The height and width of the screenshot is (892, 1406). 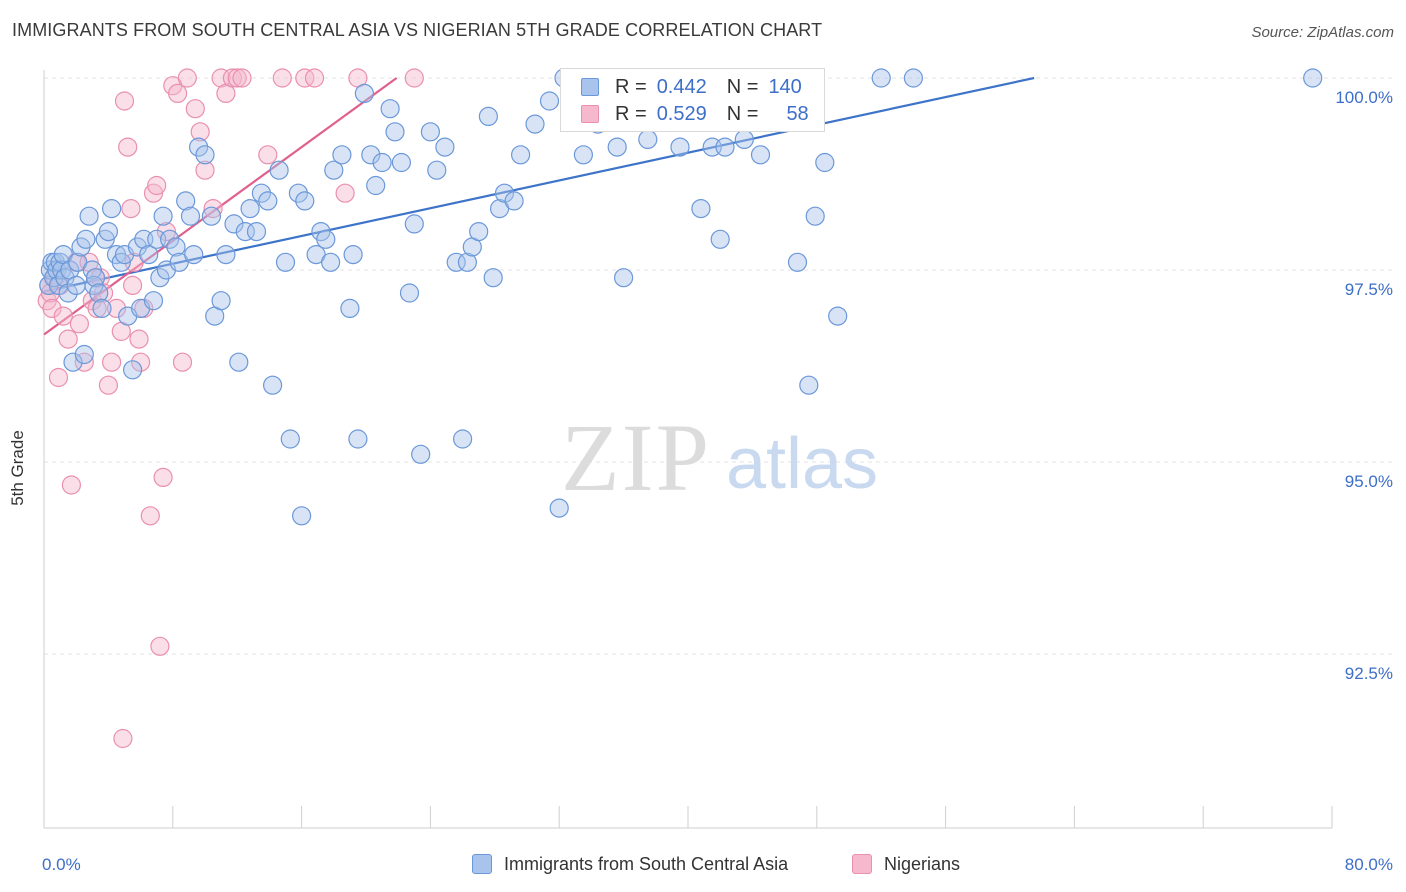 What do you see at coordinates (1369, 673) in the screenshot?
I see `y-tick-label: 92.5%` at bounding box center [1369, 673].